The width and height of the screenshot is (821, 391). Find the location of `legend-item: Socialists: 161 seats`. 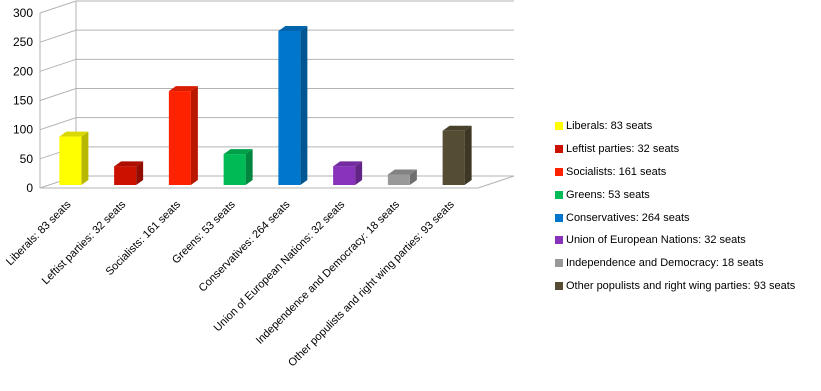

legend-item: Socialists: 161 seats is located at coordinates (675, 172).